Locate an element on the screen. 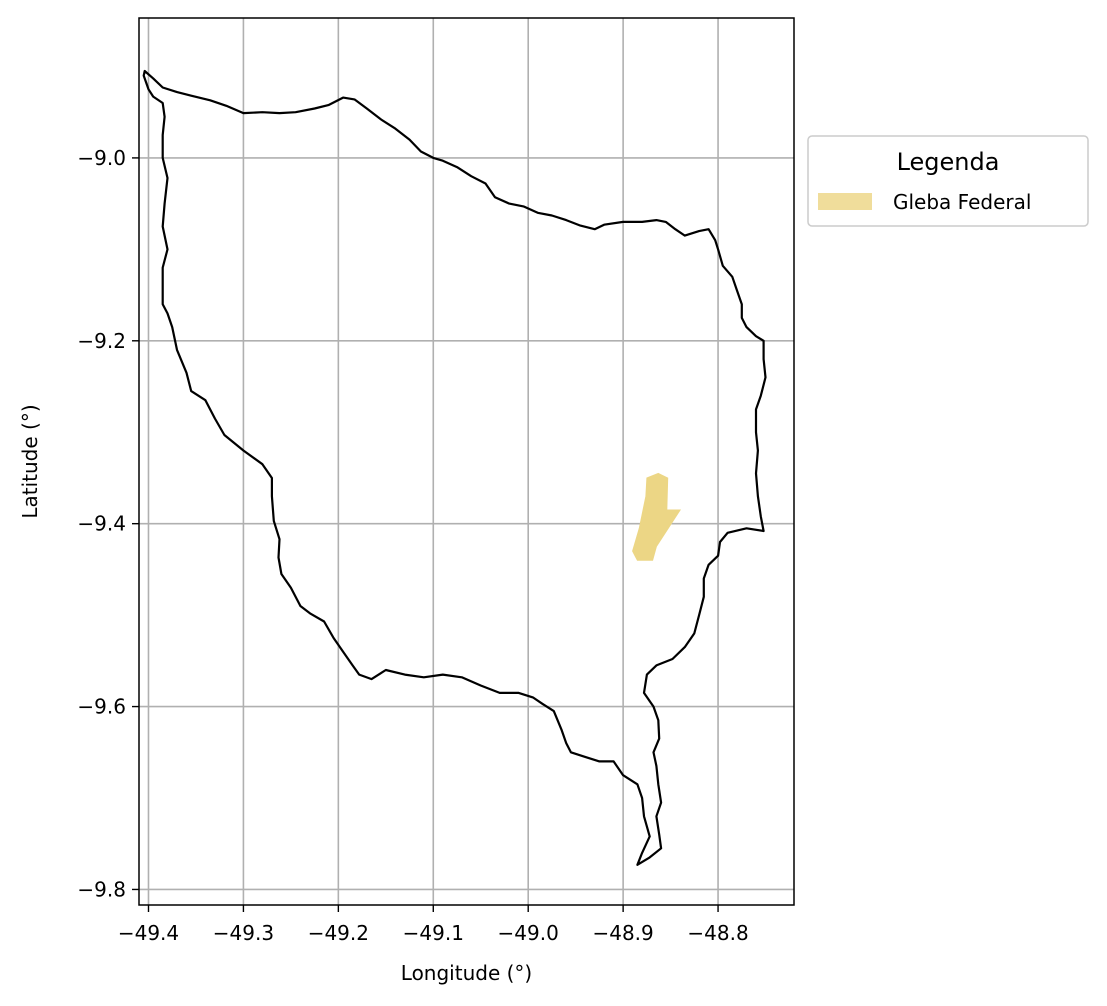 This screenshot has height=1006, width=1107. y-tick-label-0: −9.0 is located at coordinates (101, 158).